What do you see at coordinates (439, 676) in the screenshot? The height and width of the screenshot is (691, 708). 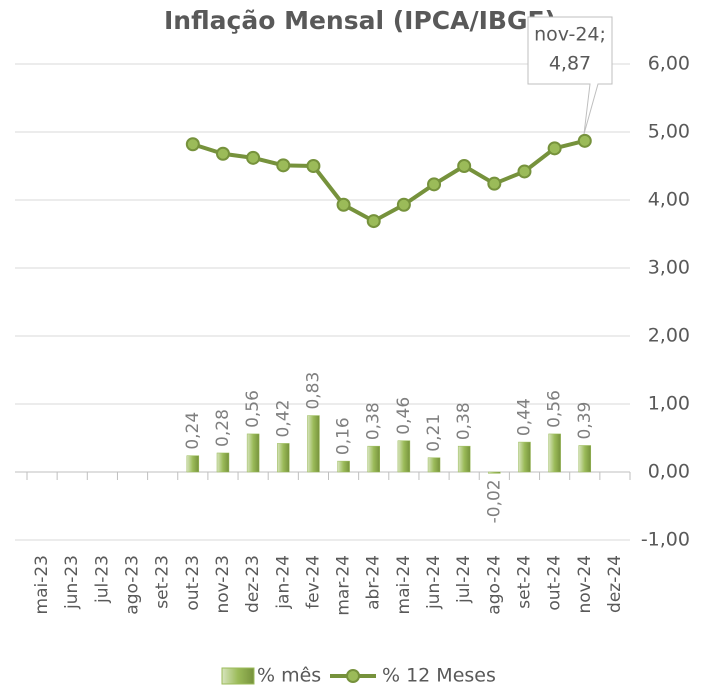 I see `legend-label: % 12 Meses` at bounding box center [439, 676].